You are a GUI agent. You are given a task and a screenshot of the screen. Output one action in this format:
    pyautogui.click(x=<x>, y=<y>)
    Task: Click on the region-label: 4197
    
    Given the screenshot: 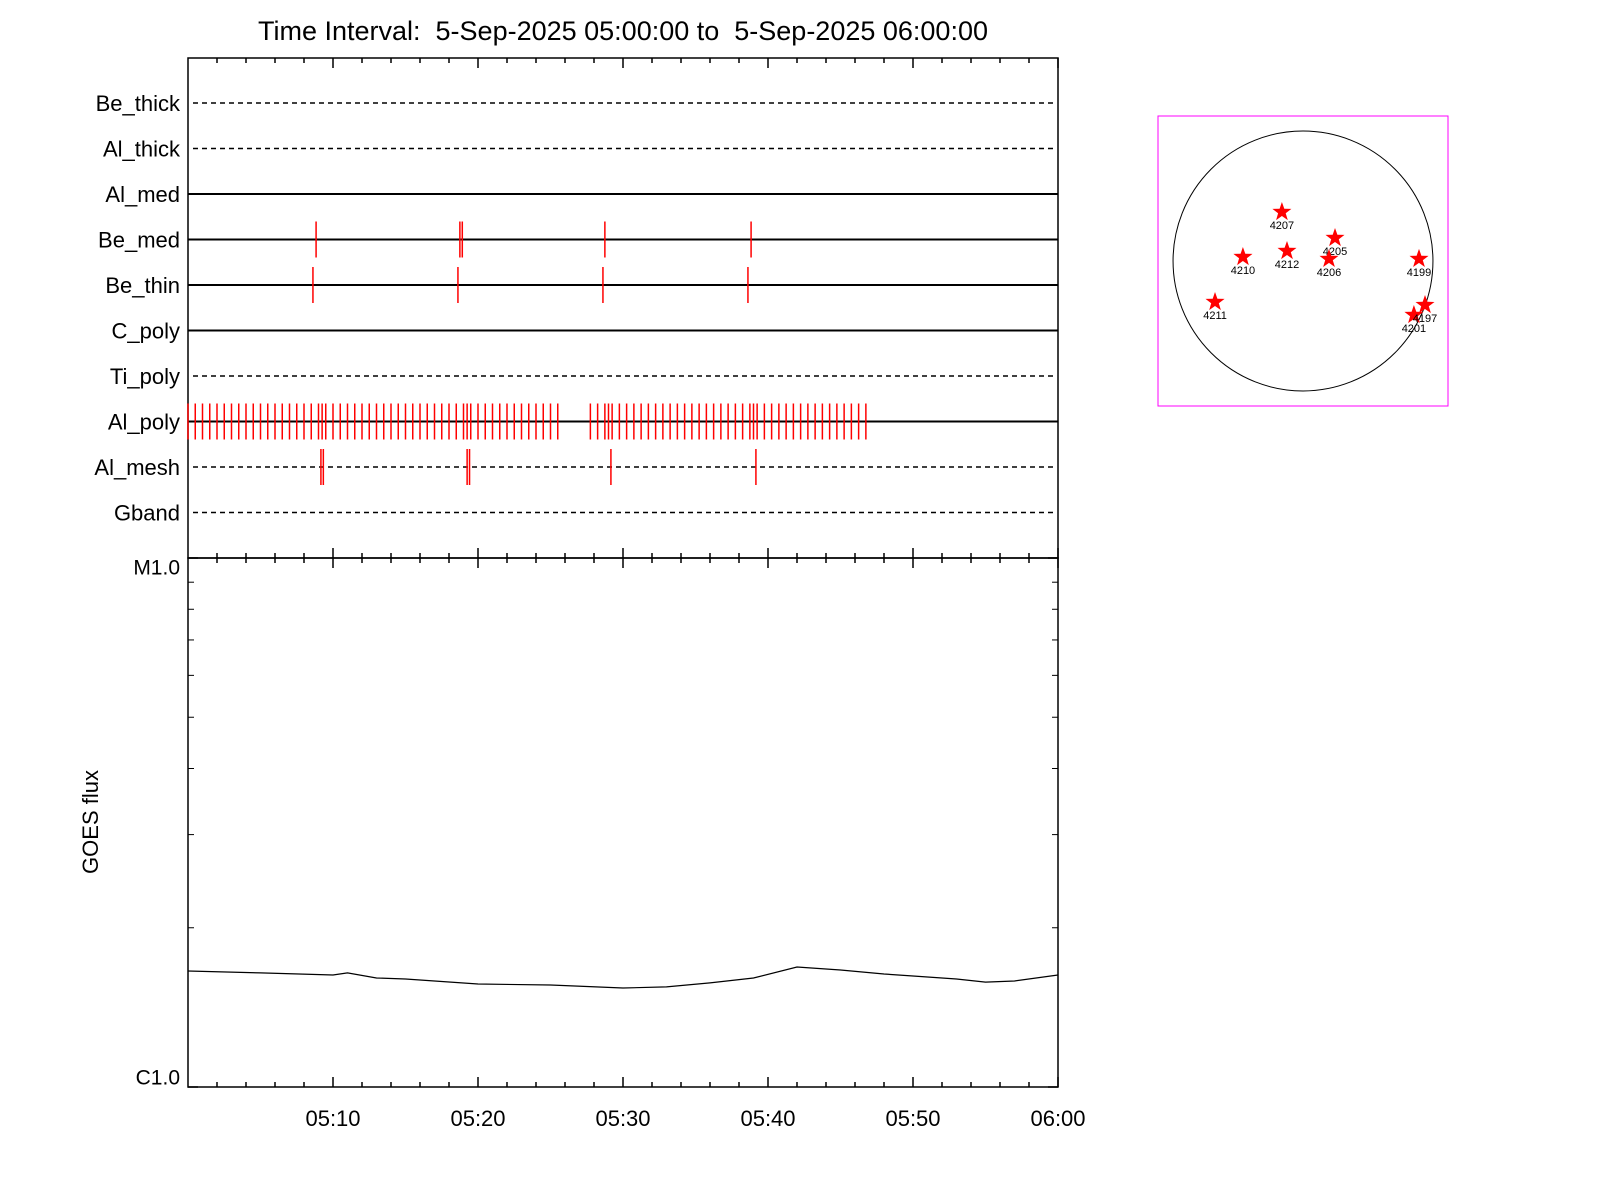 What is the action you would take?
    pyautogui.click(x=1425, y=319)
    